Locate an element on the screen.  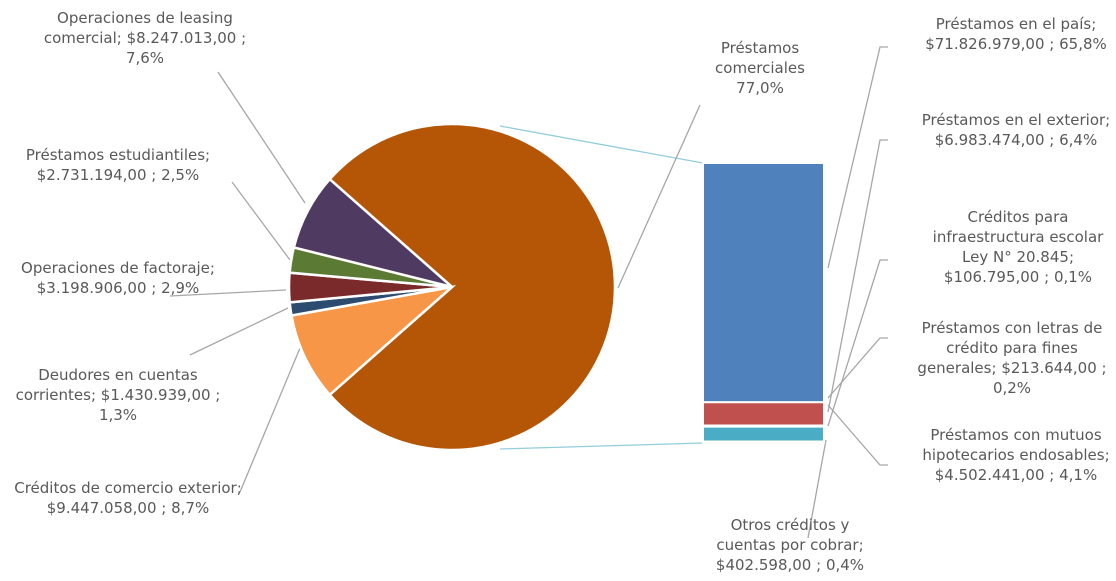
label-part: 65,8% is located at coordinates (1083, 44).